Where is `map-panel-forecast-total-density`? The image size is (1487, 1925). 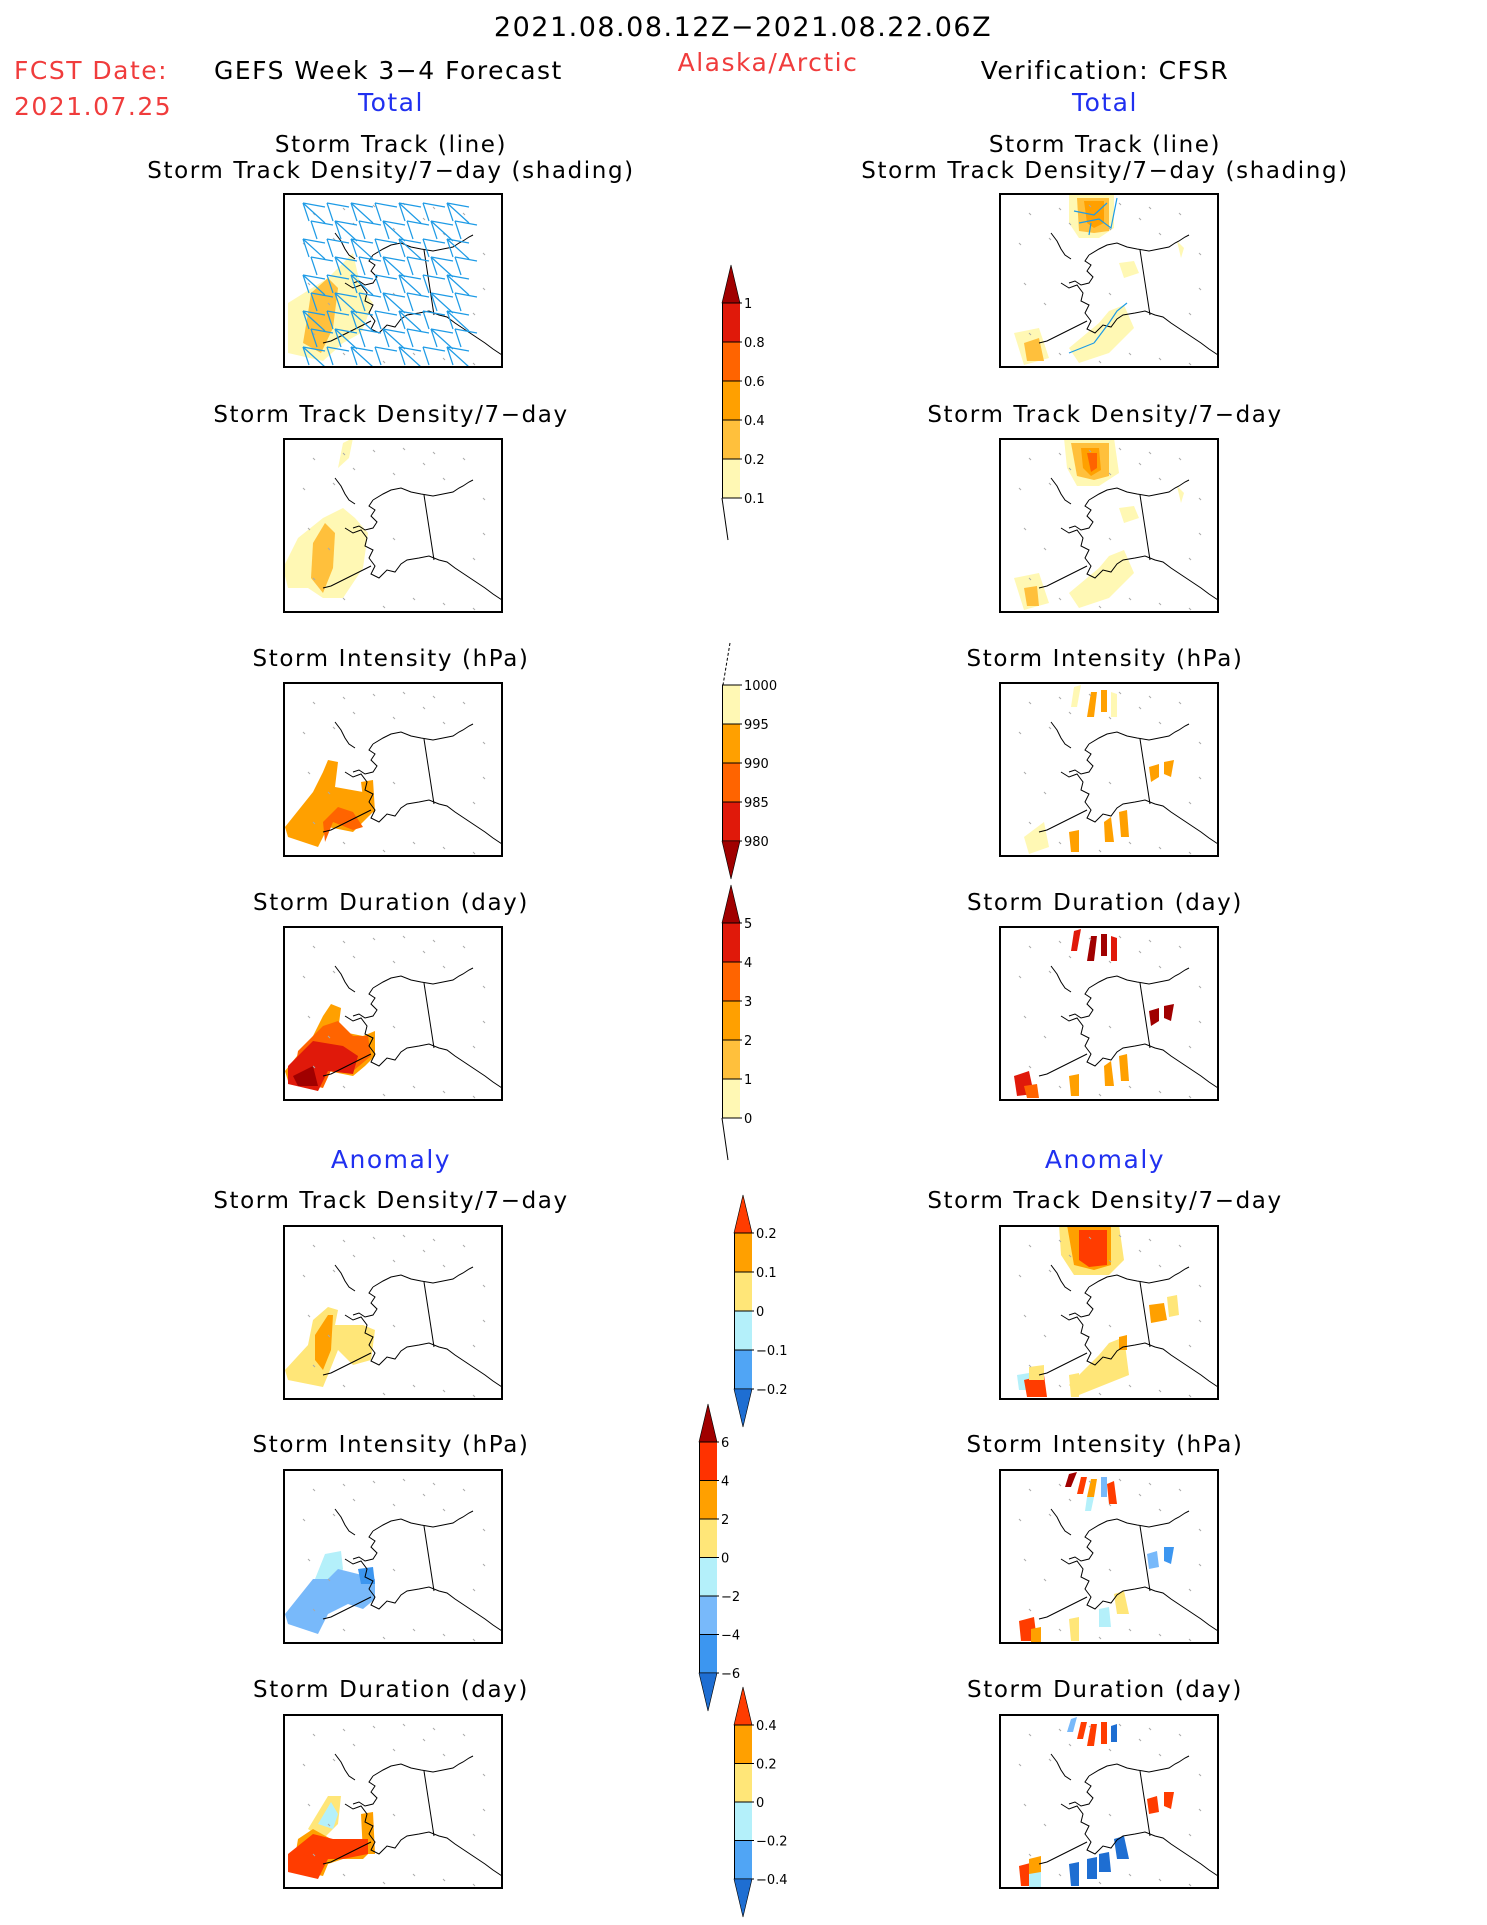
map-panel-forecast-total-density is located at coordinates (393, 525).